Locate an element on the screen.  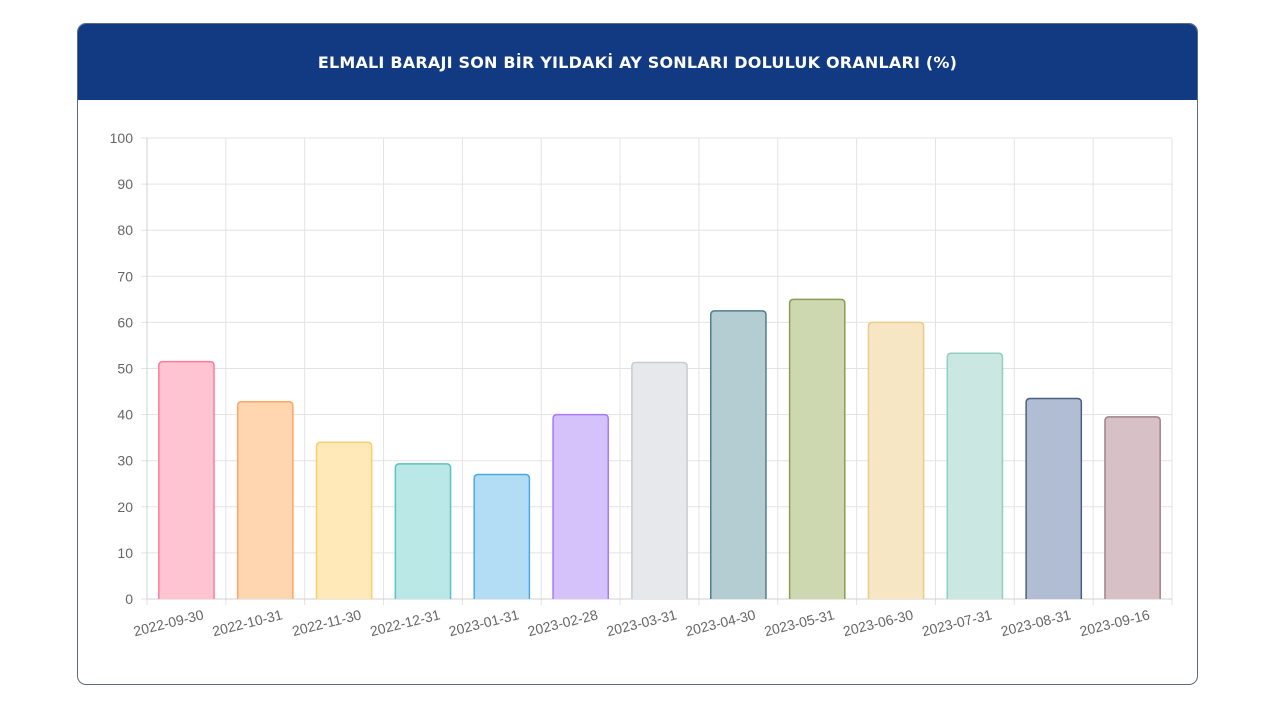
y-tick-label: 0 is located at coordinates (129, 599).